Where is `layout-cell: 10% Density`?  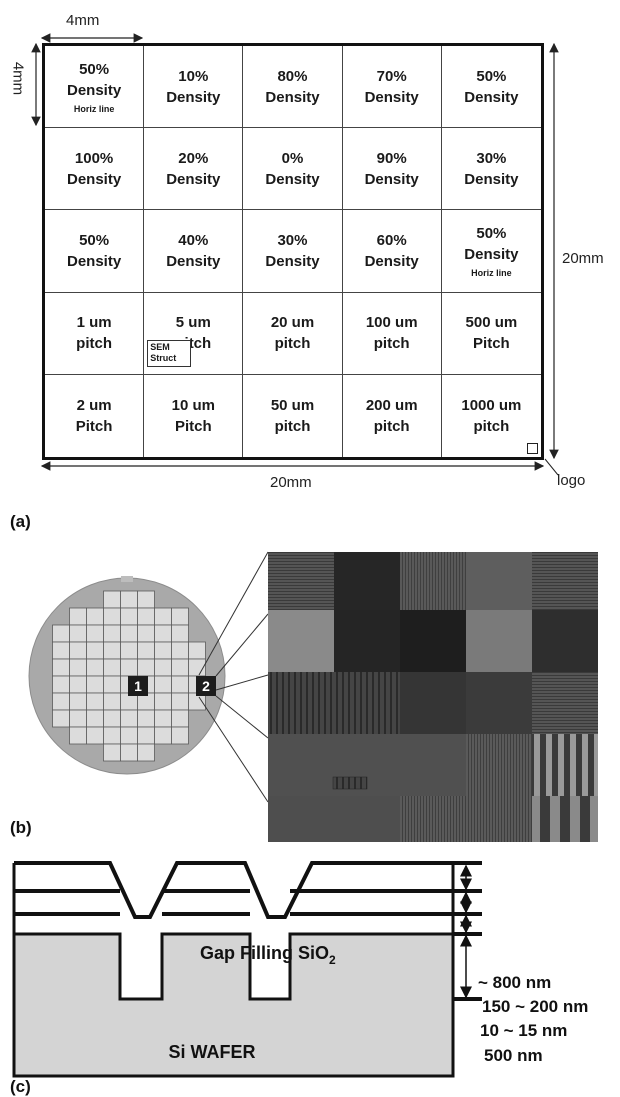 layout-cell: 10% Density is located at coordinates (194, 87).